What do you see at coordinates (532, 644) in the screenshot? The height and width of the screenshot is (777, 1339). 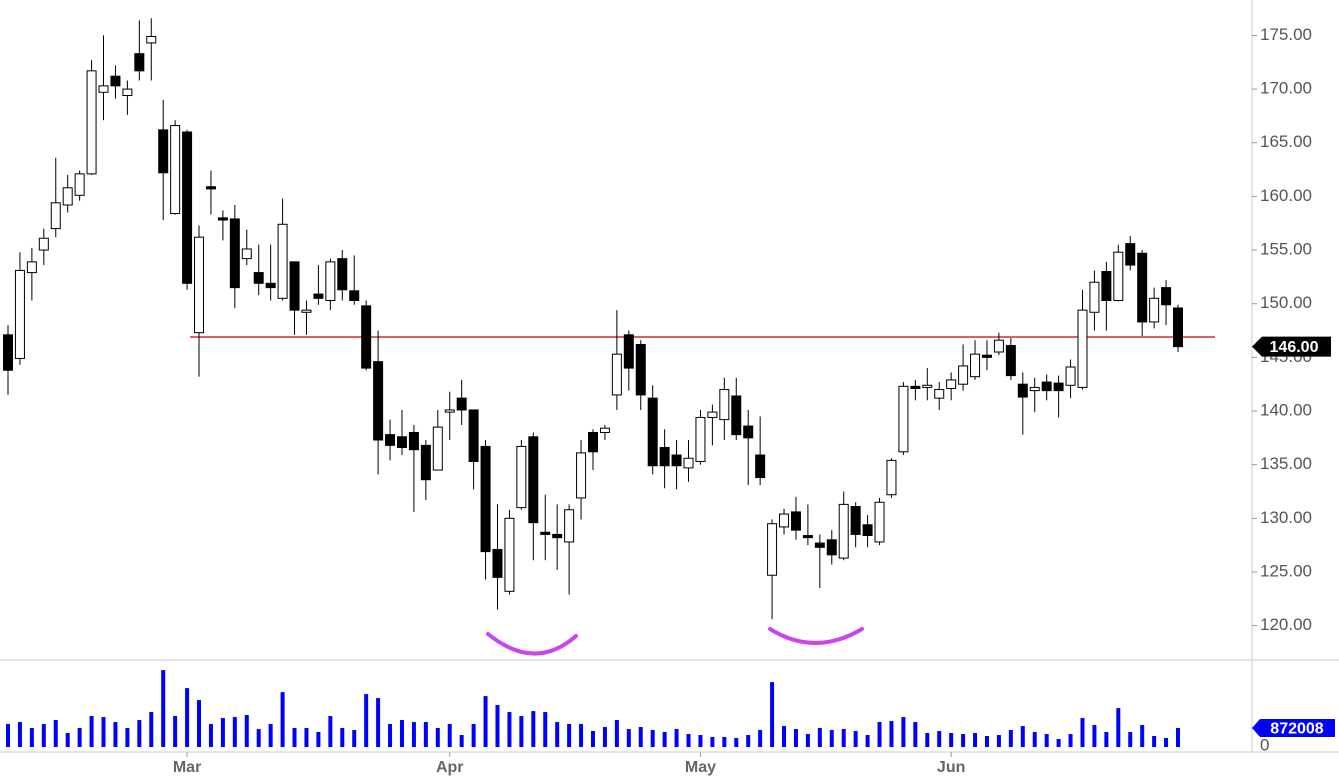 I see `bottom-arc-annotation` at bounding box center [532, 644].